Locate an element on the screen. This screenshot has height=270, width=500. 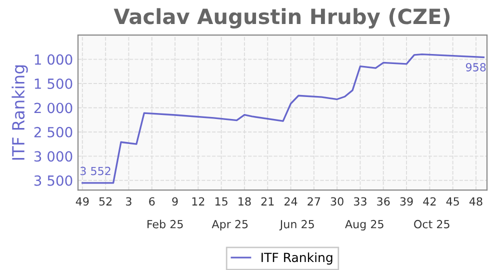
x-tick-label: 24 is located at coordinates (291, 201).